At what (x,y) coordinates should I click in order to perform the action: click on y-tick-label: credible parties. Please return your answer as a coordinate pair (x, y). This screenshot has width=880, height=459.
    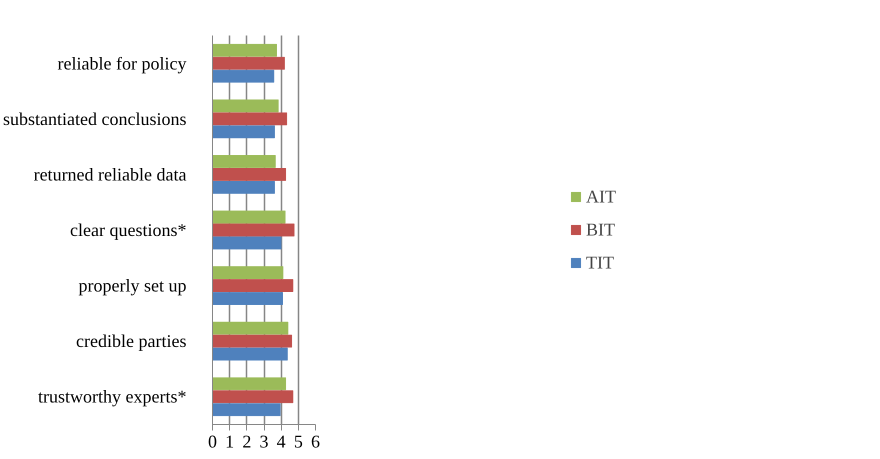
    Looking at the image, I should click on (131, 341).